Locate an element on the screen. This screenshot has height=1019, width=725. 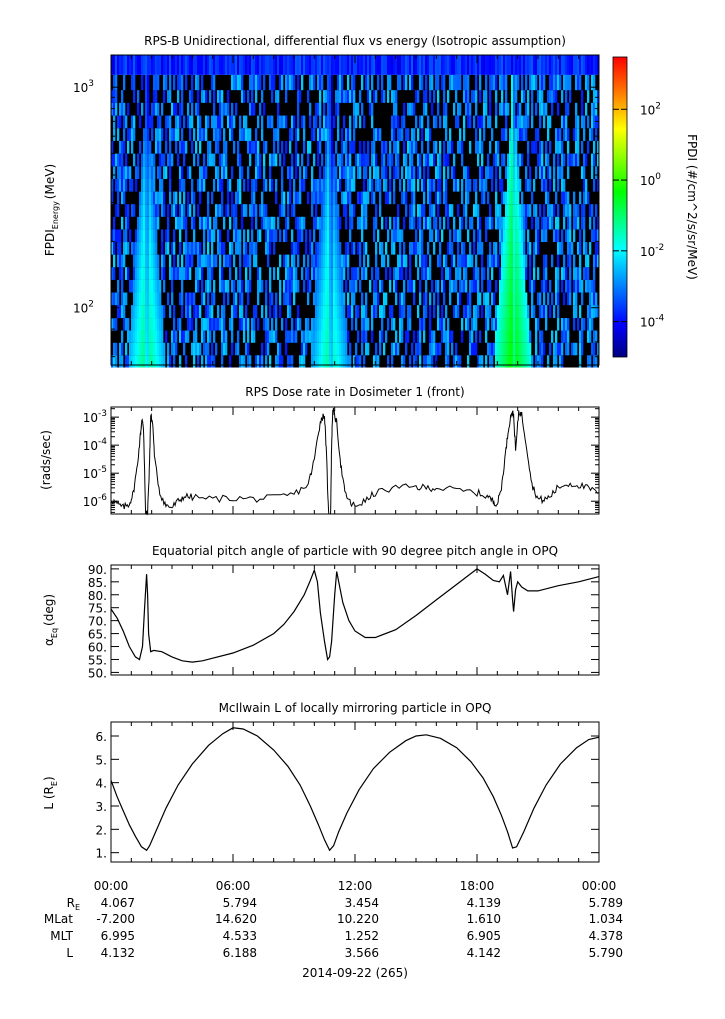
colorbar-label: FPDI (#/cm^2/s/sr/MeV) is located at coordinates (692, 207).